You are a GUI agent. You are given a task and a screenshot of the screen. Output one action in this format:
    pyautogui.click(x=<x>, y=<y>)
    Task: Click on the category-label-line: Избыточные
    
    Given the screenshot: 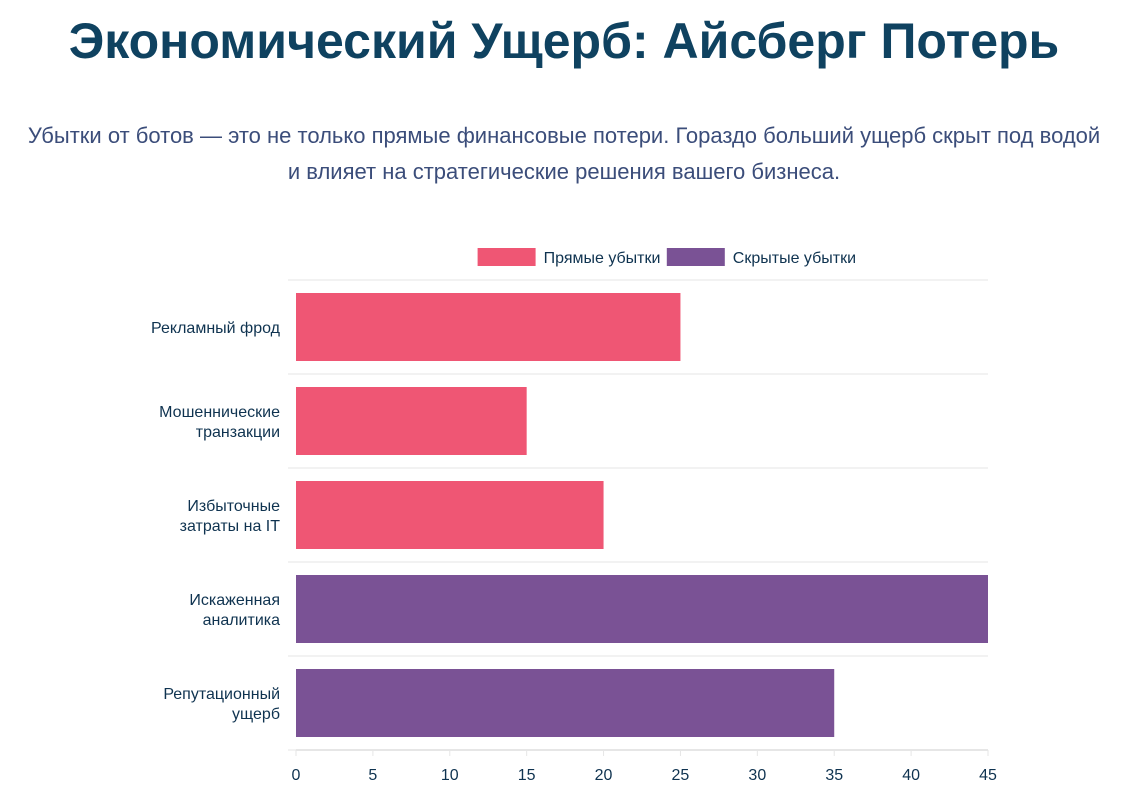 What is the action you would take?
    pyautogui.click(x=233, y=506)
    